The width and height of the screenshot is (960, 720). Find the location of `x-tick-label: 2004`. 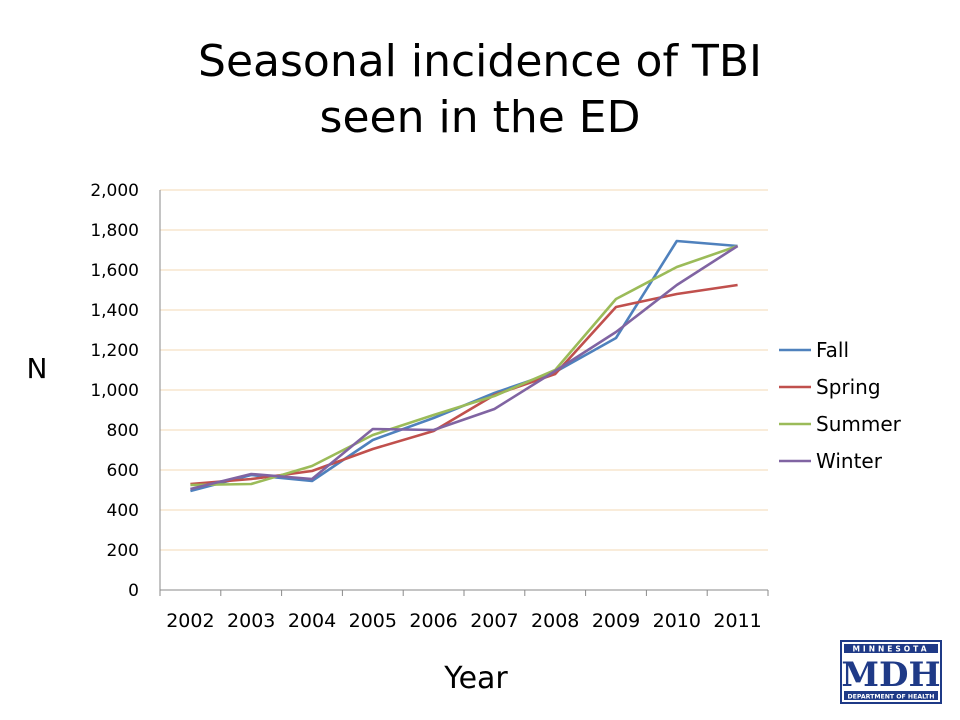

x-tick-label: 2004 is located at coordinates (312, 621).